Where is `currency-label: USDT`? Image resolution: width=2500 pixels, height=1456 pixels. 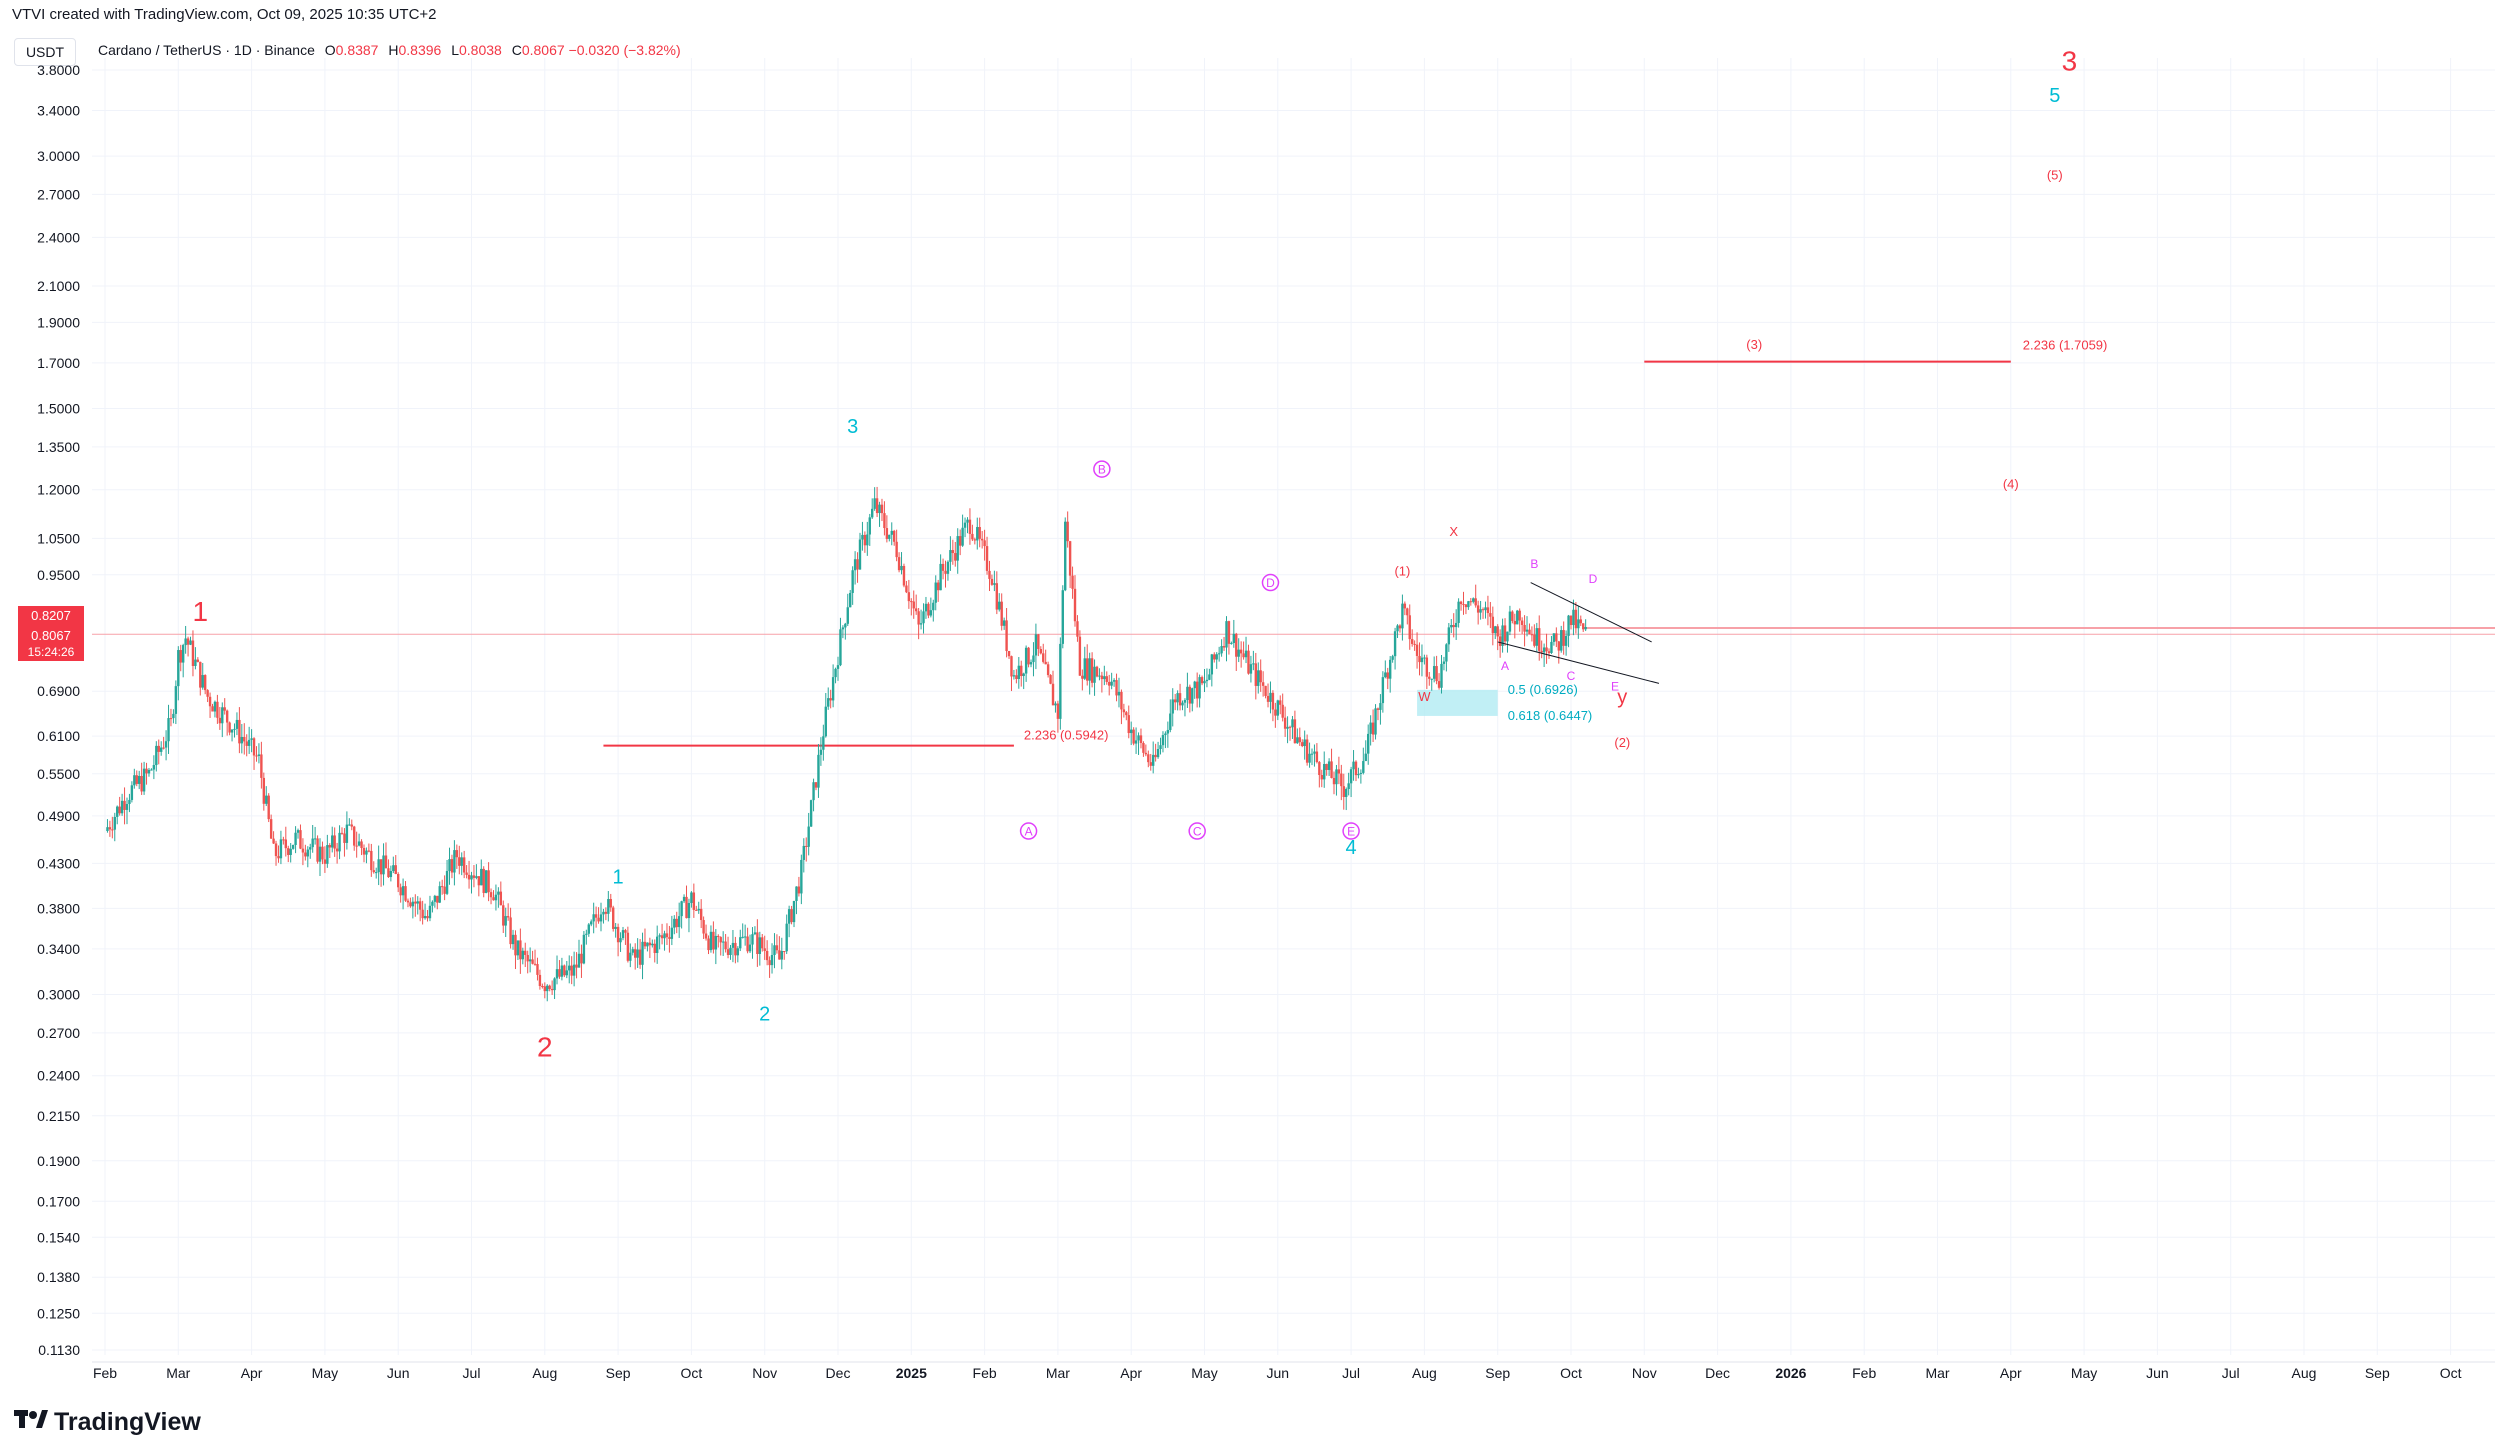
currency-label: USDT is located at coordinates (45, 52).